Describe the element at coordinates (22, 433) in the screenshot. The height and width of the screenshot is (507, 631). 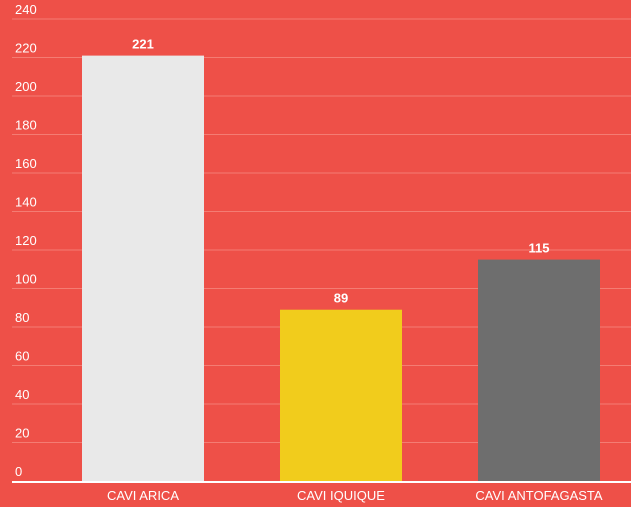
I see `y-tick-label: 20` at that location.